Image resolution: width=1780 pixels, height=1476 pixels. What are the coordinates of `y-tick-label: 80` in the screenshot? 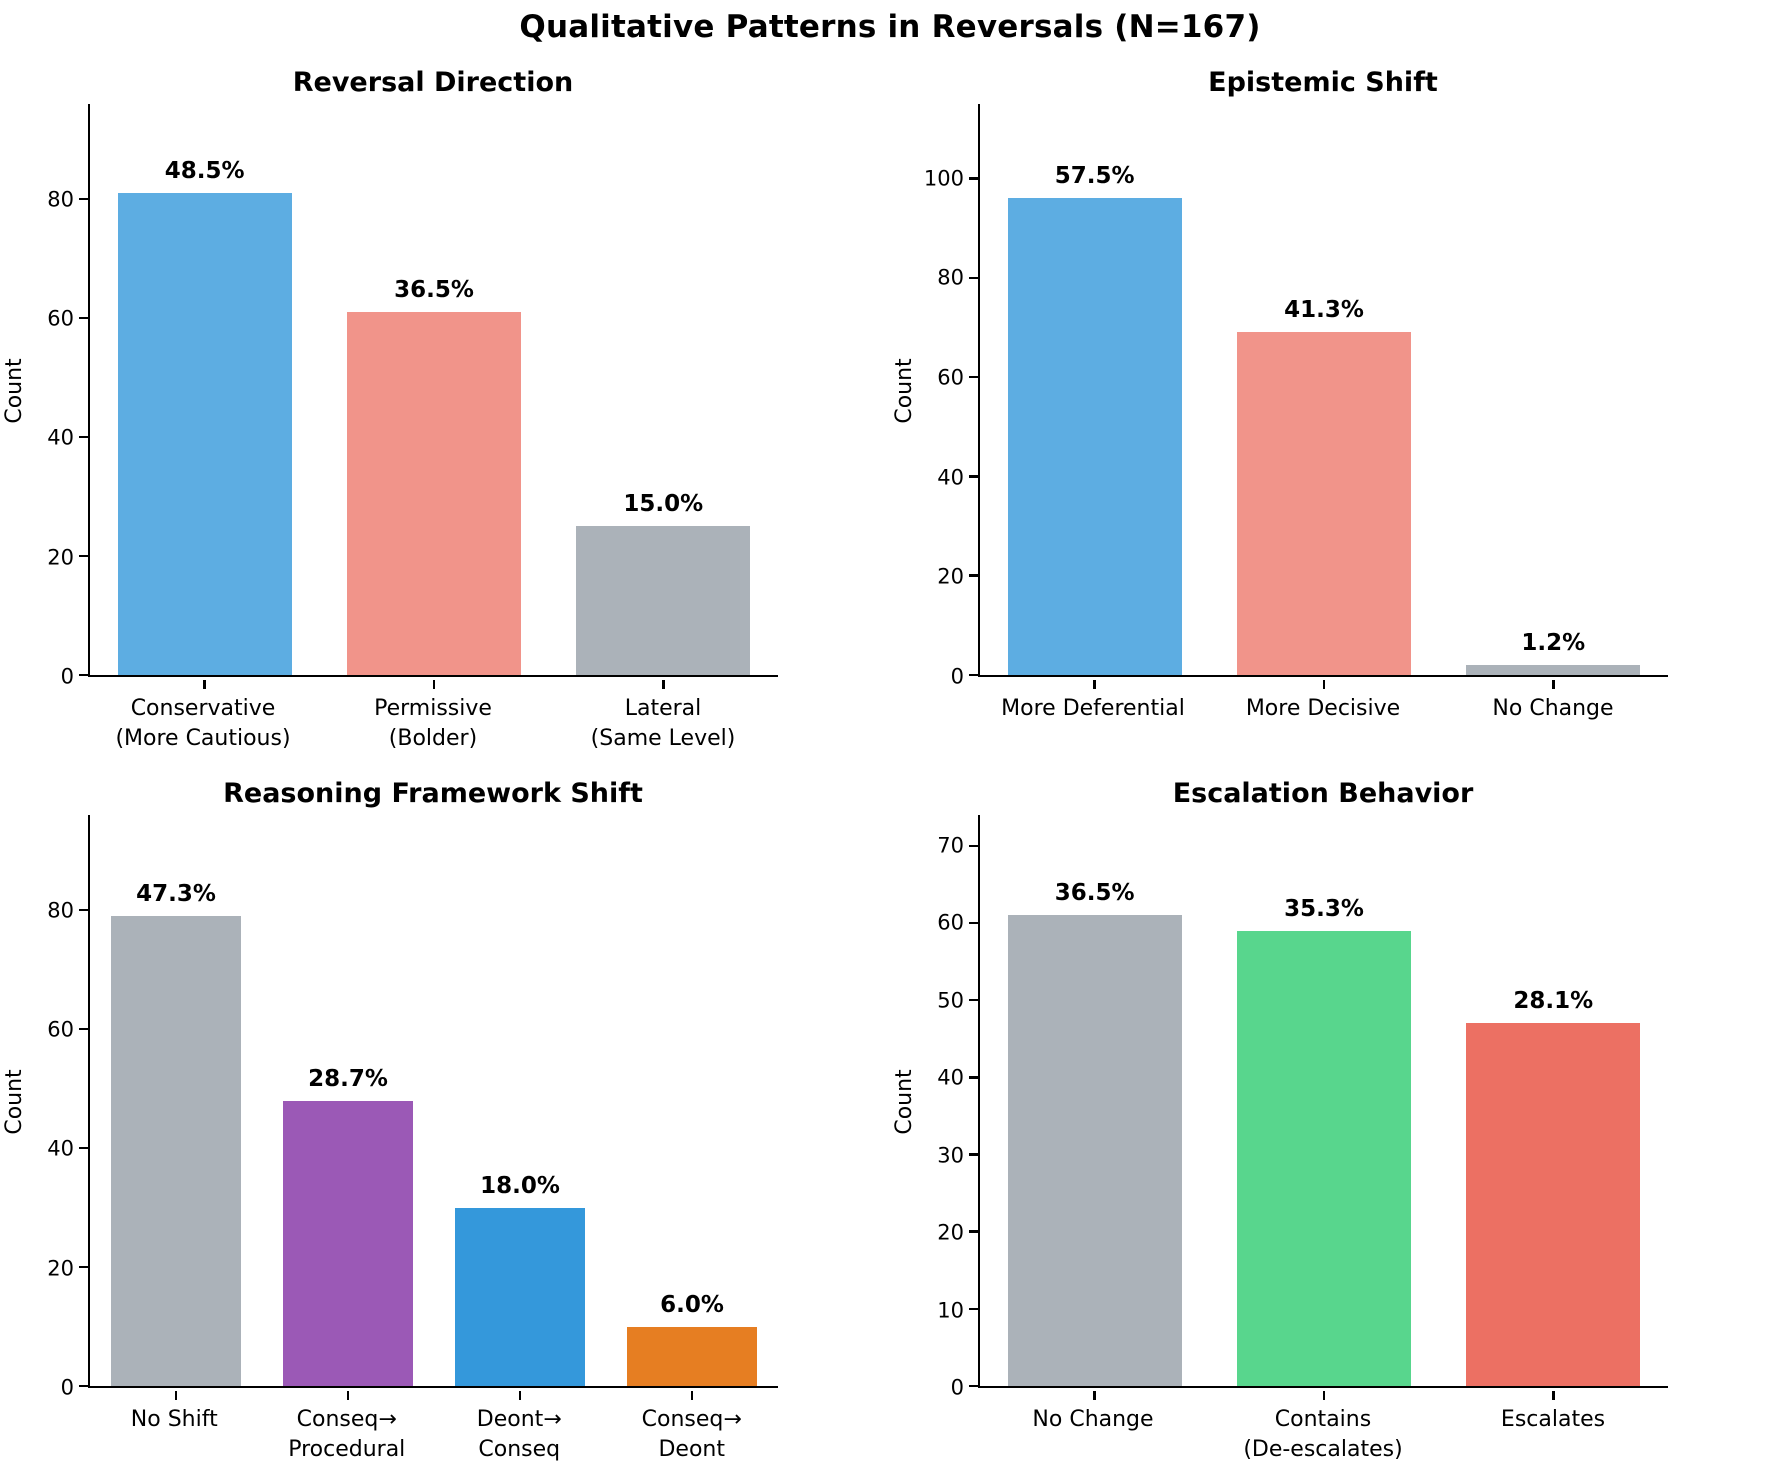 It's located at (60, 199).